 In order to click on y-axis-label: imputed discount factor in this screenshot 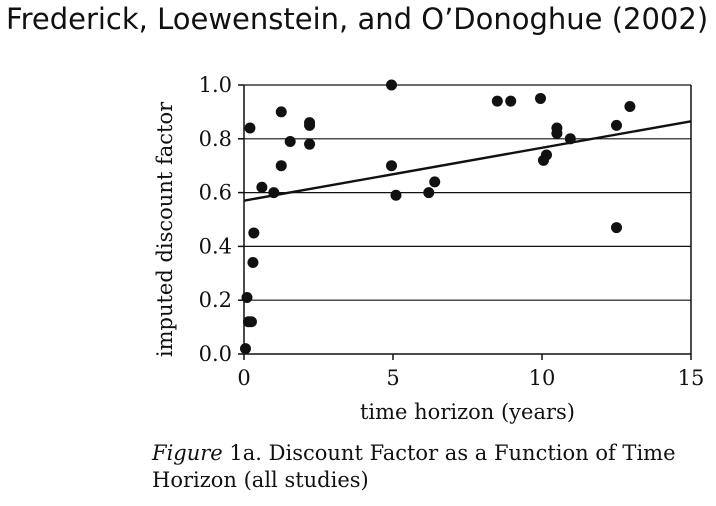, I will do `click(165, 229)`.